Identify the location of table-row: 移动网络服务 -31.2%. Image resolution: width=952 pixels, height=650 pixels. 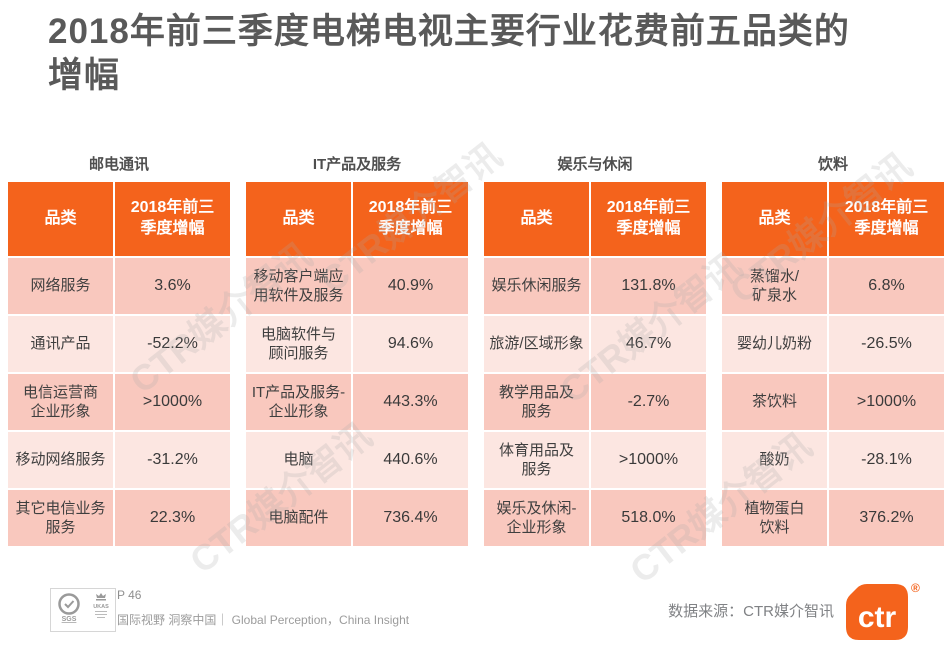
(119, 460).